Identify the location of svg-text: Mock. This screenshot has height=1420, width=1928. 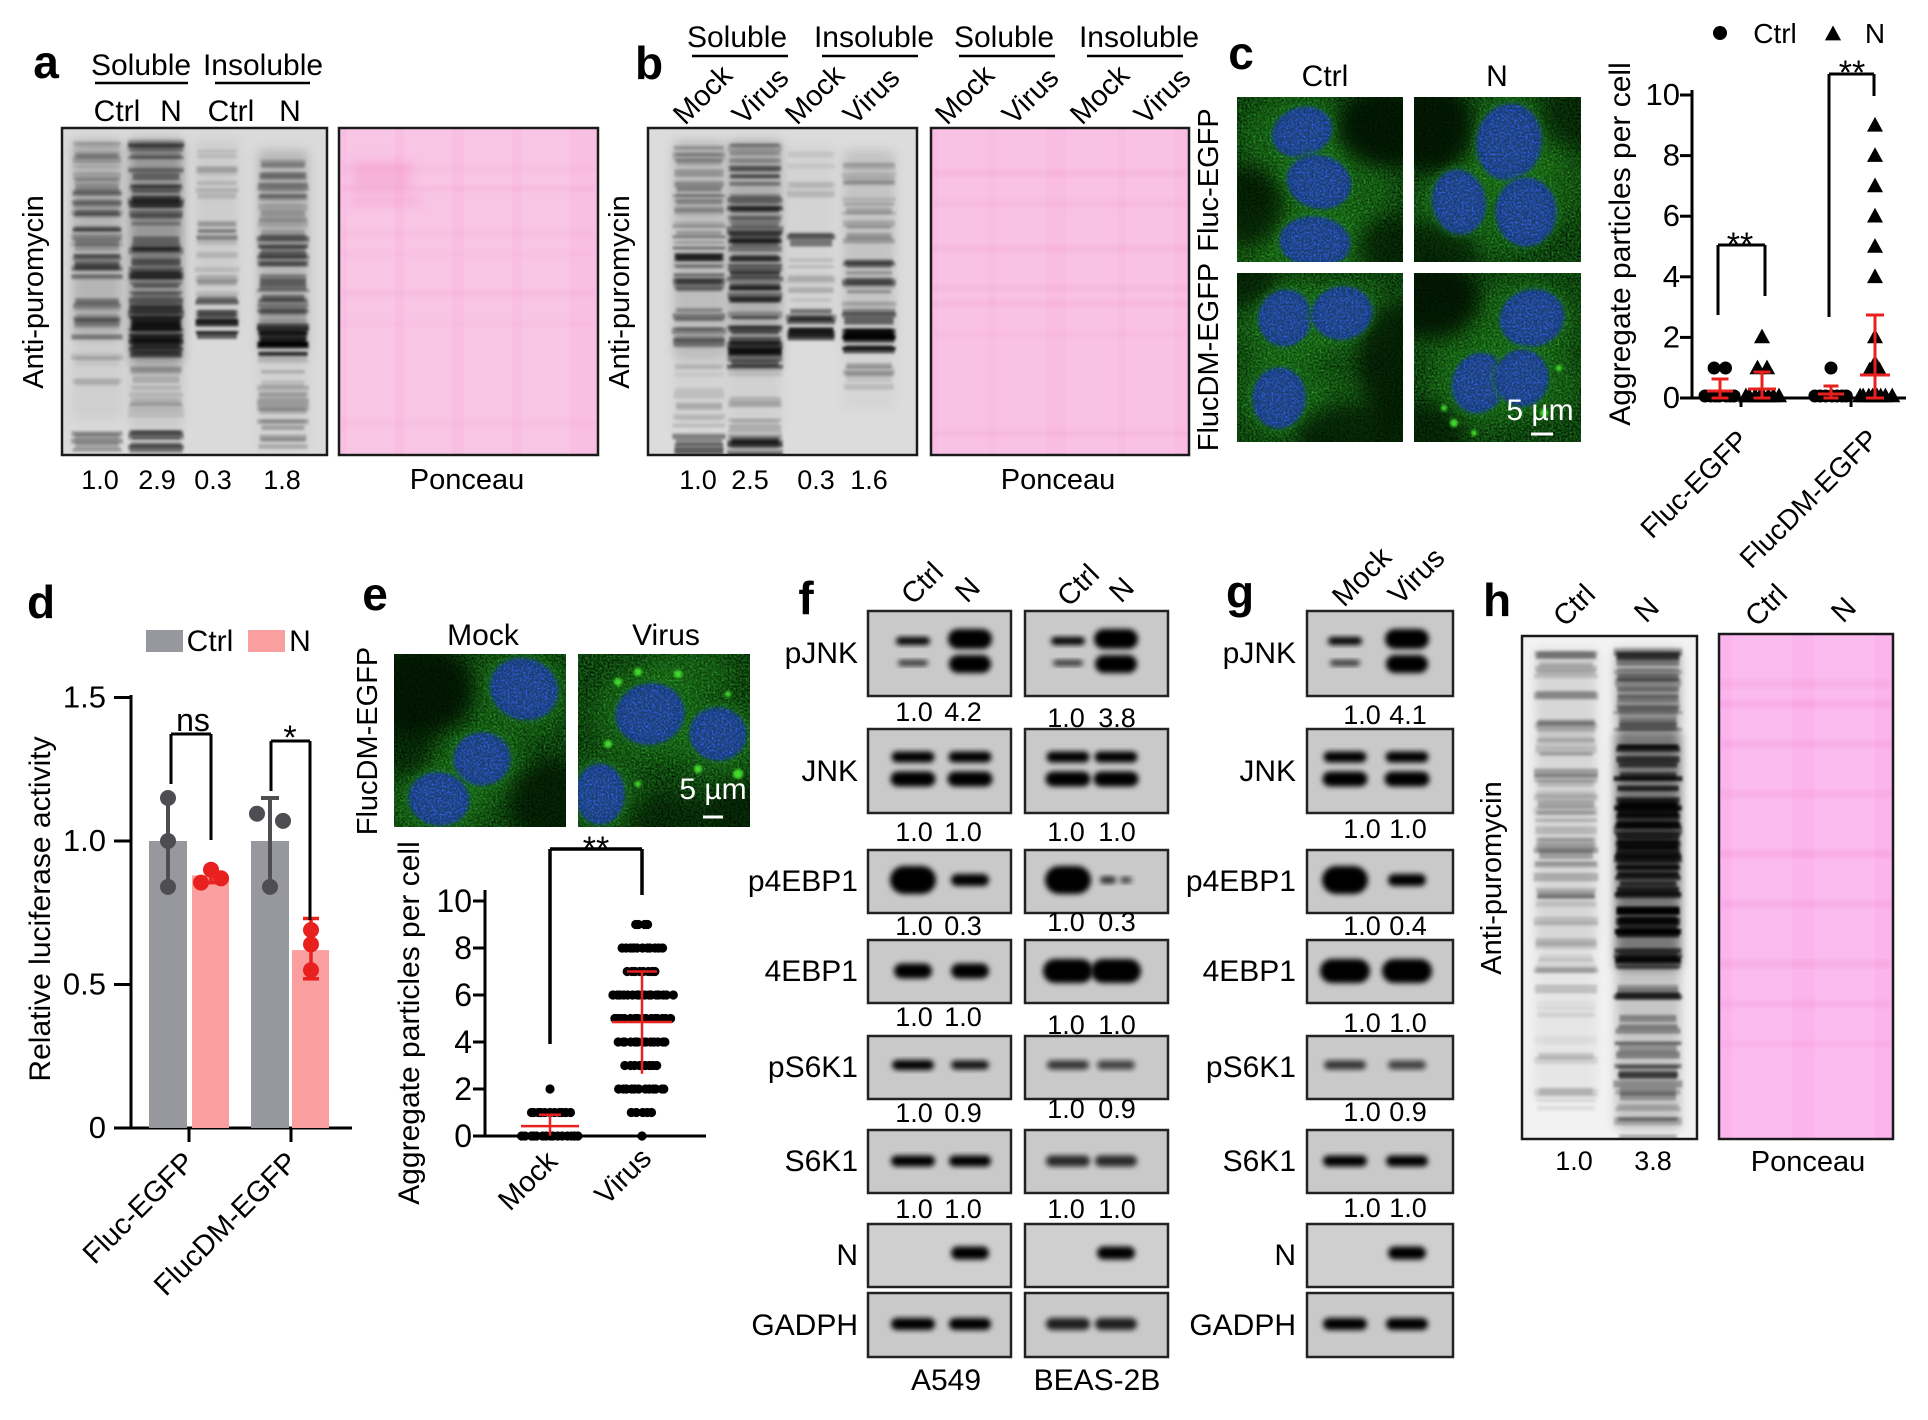
(483, 635).